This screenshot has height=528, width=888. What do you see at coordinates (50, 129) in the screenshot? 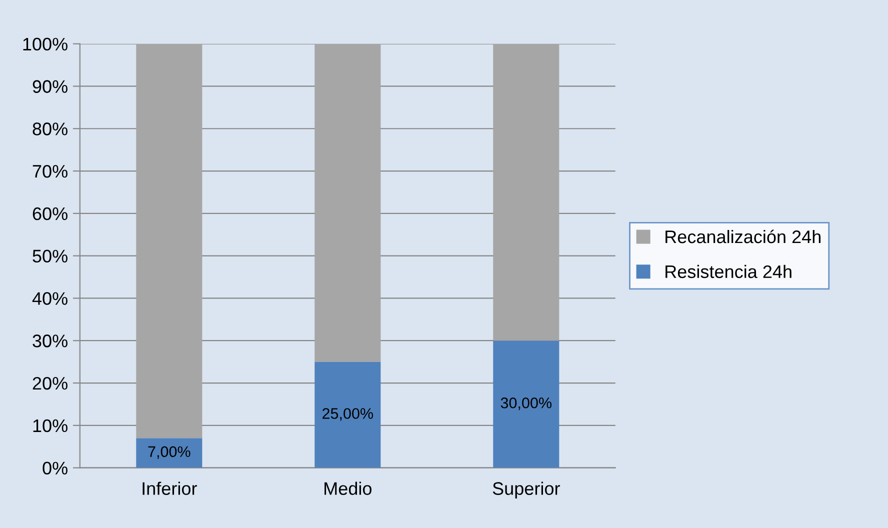
I see `y-tick-label: 80%` at bounding box center [50, 129].